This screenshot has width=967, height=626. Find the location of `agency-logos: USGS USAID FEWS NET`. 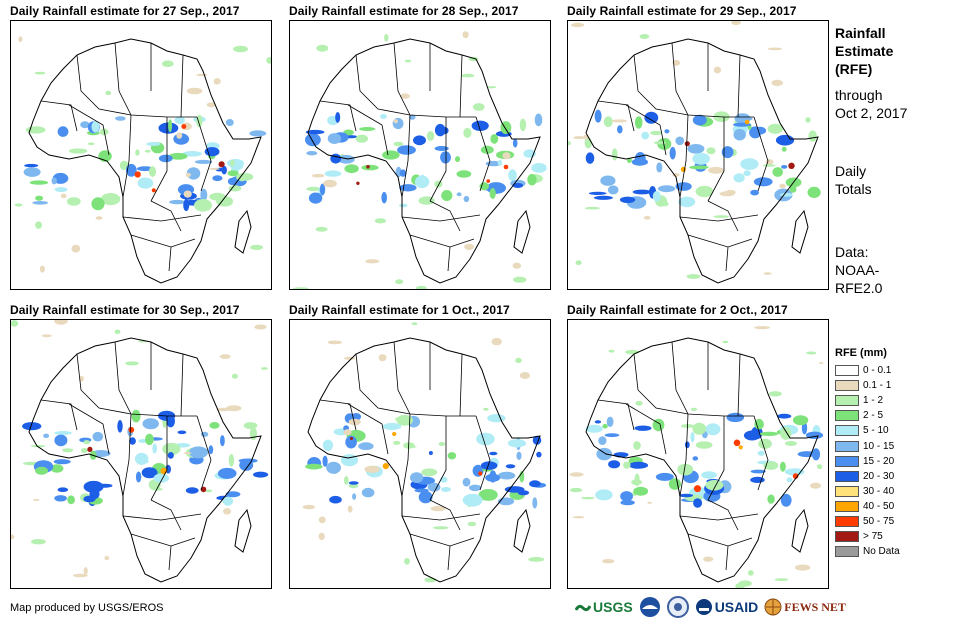

agency-logos: USGS USAID FEWS NET is located at coordinates (710, 607).